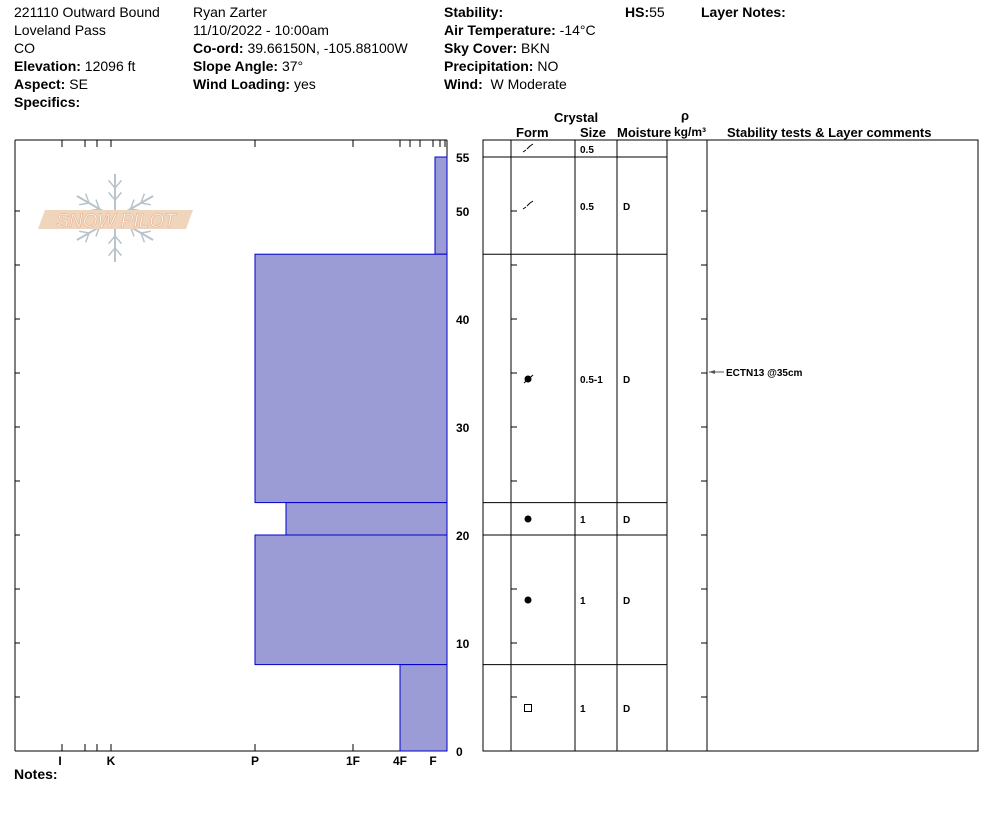 Image resolution: width=994 pixels, height=840 pixels. Describe the element at coordinates (36, 774) in the screenshot. I see `notes: Notes:` at that location.